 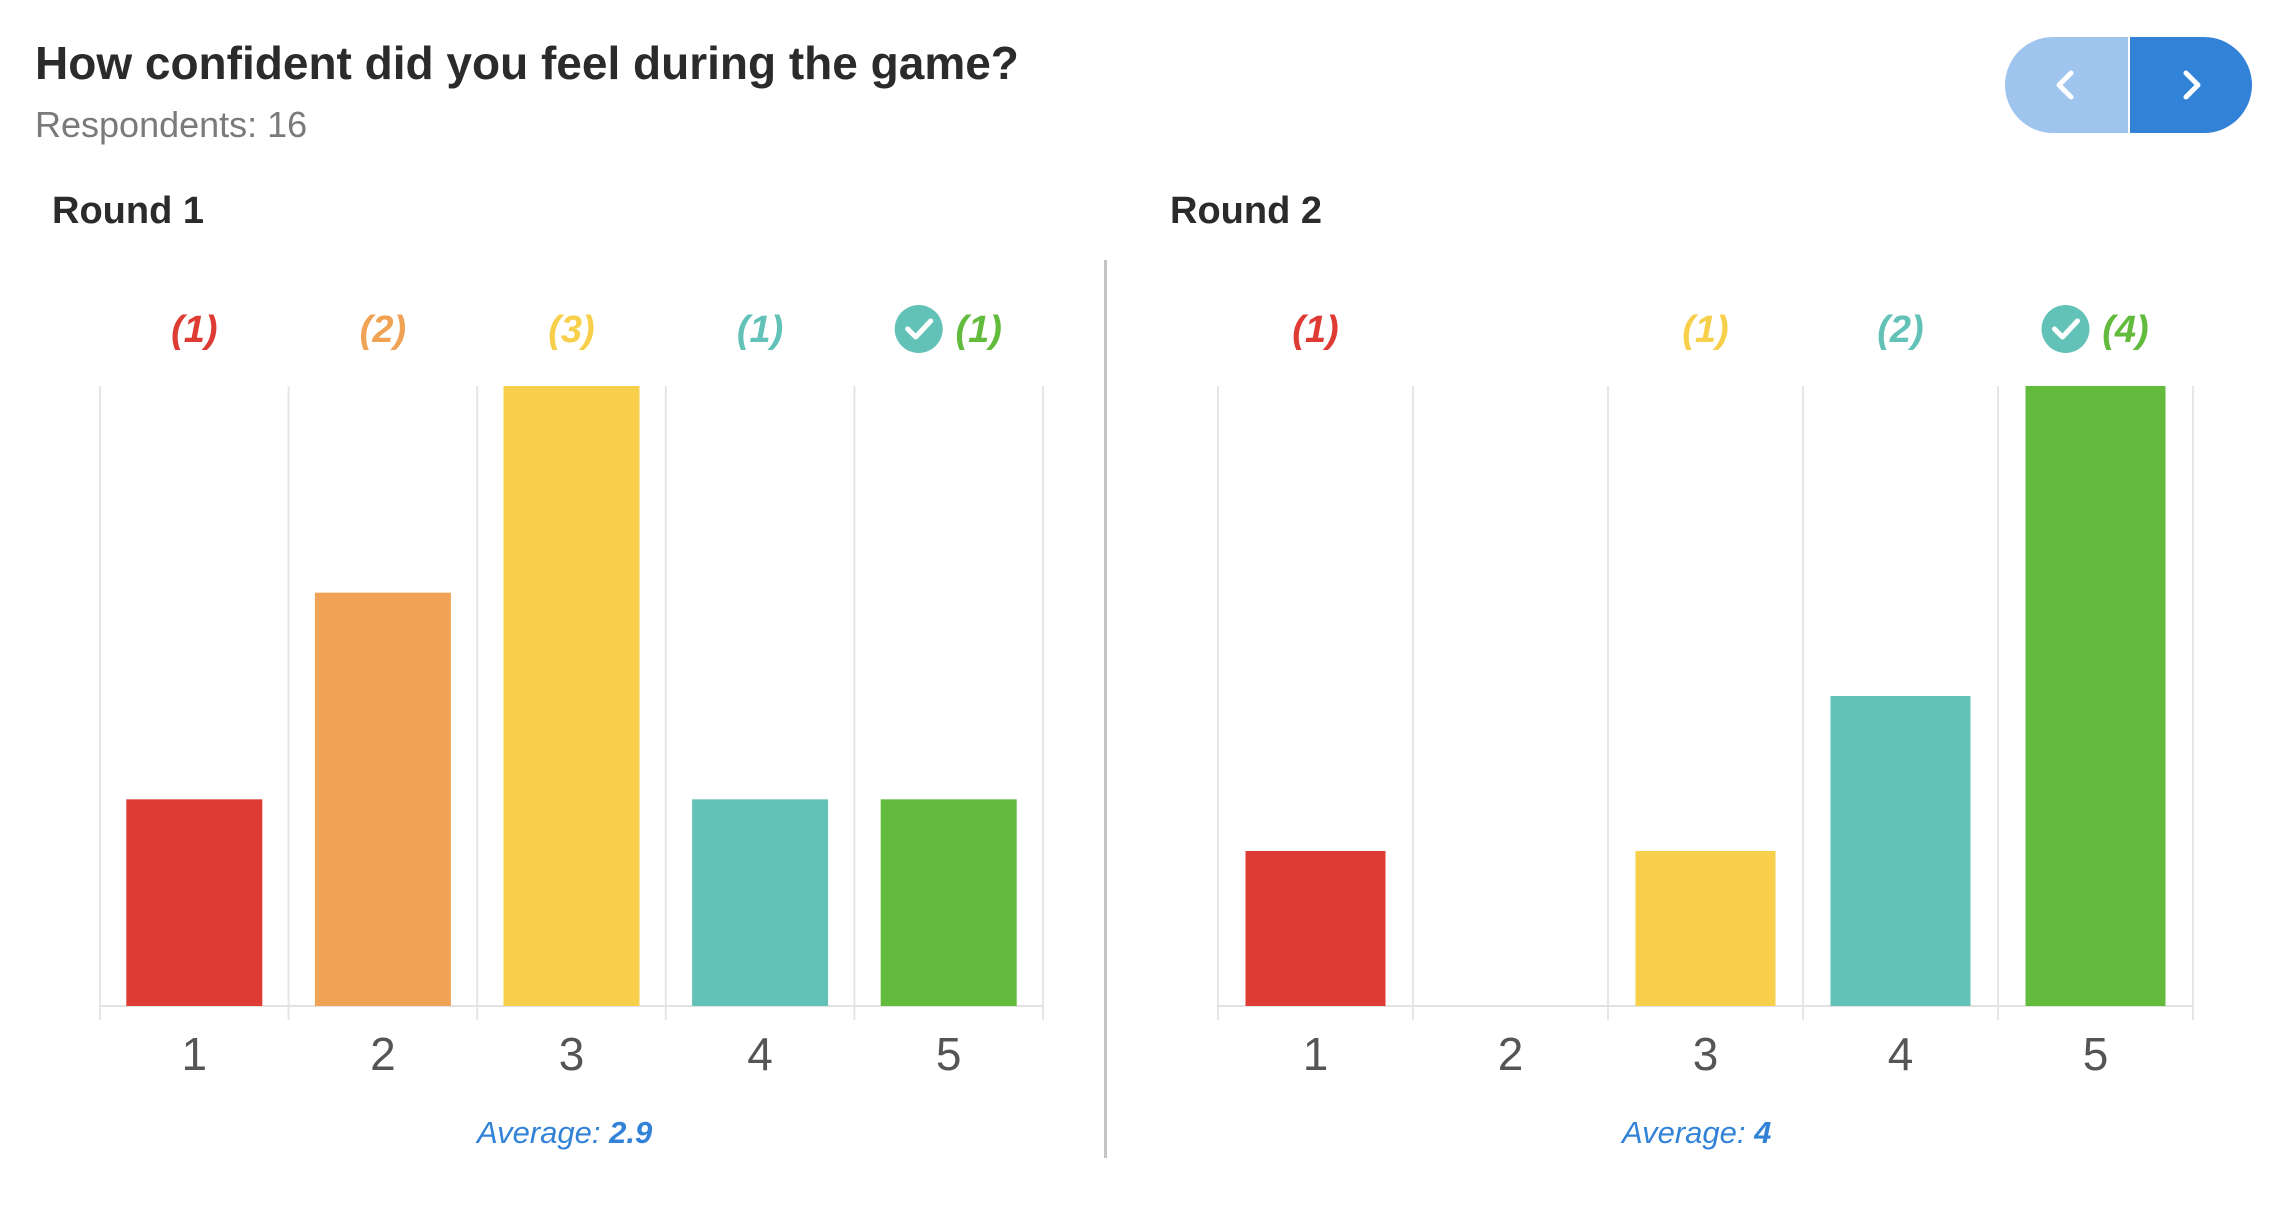 I want to click on average-value: 4, so click(x=1763, y=1132).